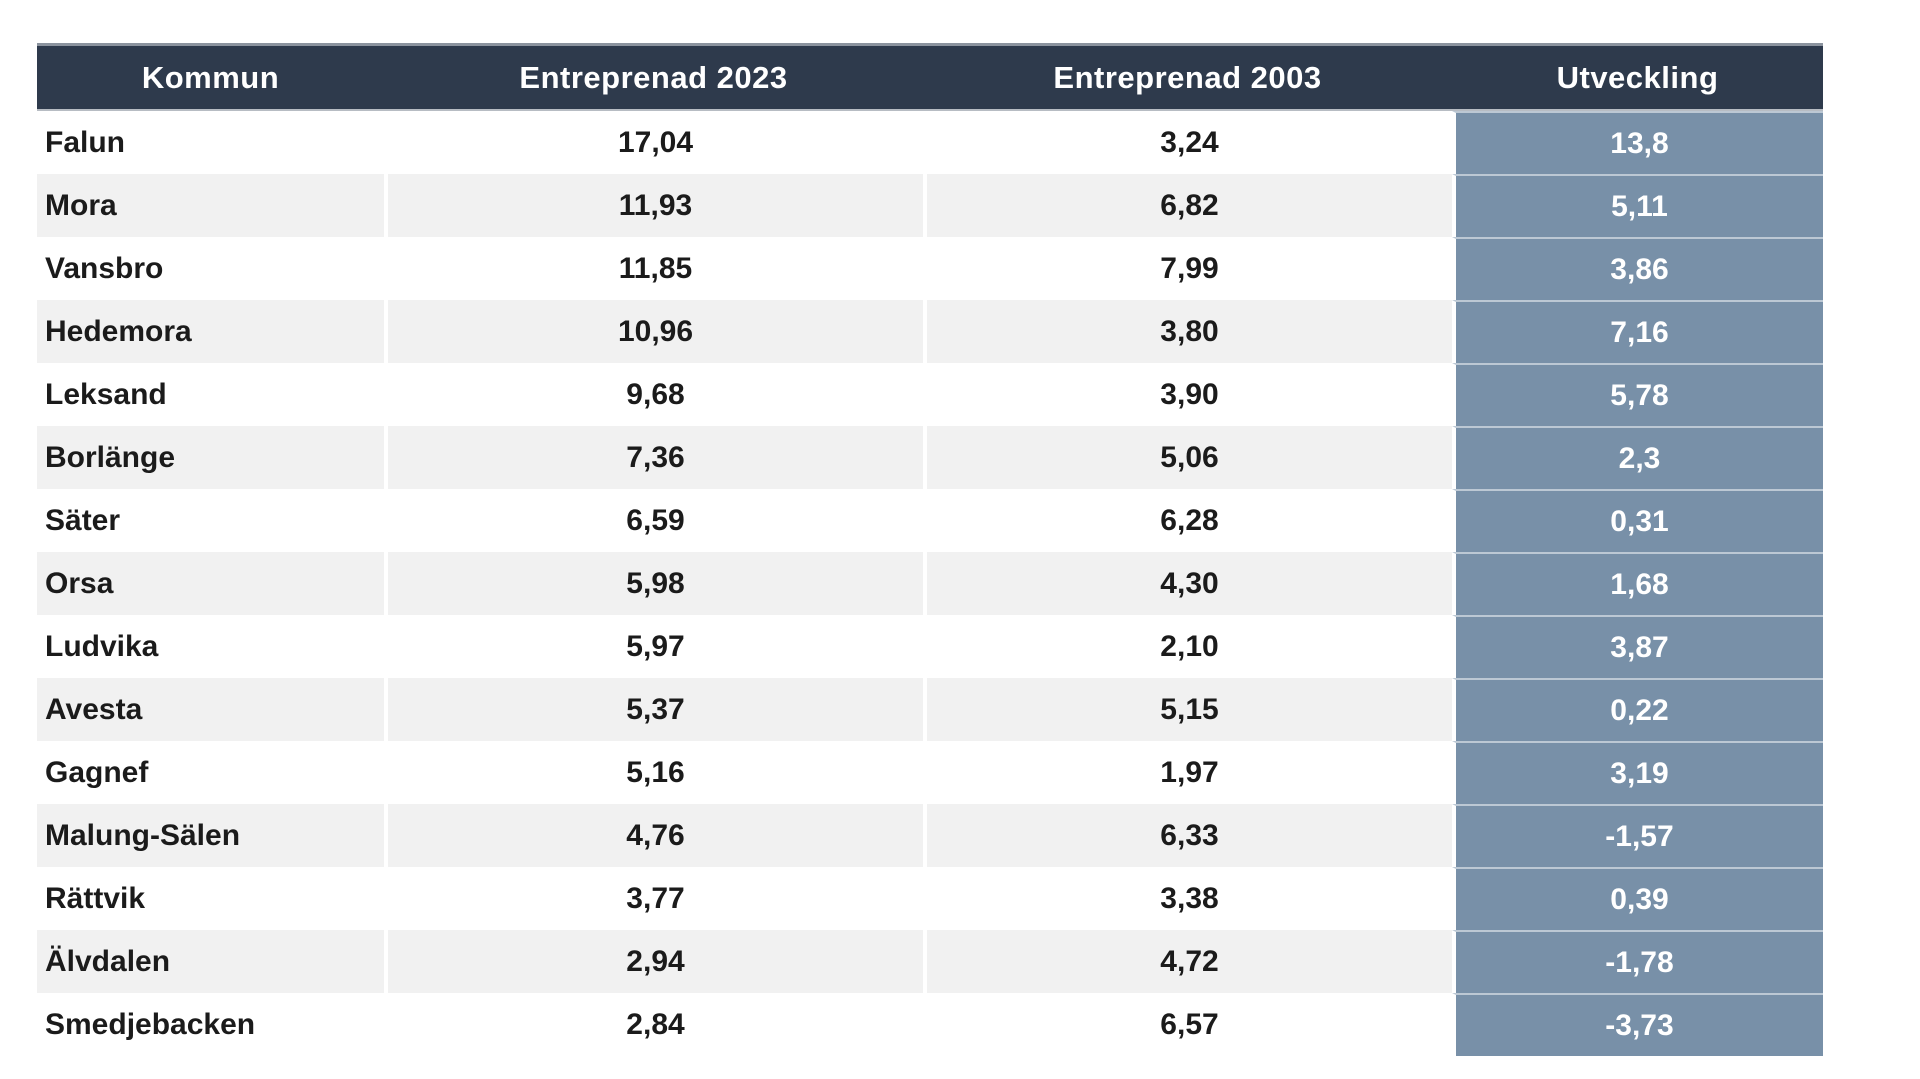  What do you see at coordinates (1637, 205) in the screenshot?
I see `cell-utveckling: 5,11` at bounding box center [1637, 205].